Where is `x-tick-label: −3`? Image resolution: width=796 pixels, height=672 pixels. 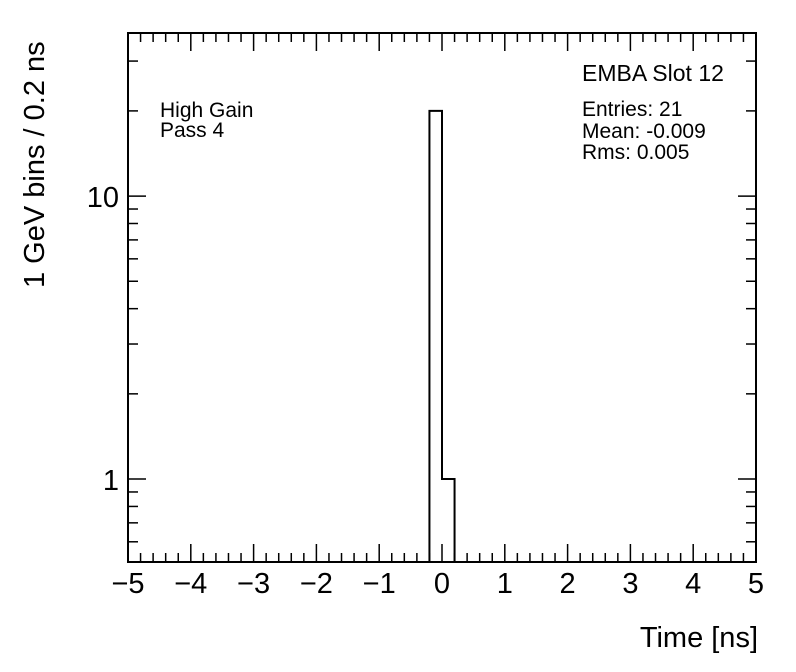
x-tick-label: −3 is located at coordinates (253, 584).